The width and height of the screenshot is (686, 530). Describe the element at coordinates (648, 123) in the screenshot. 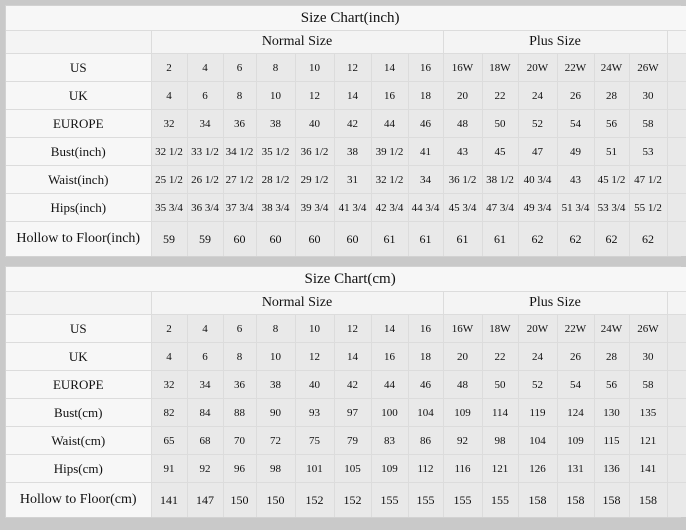

I see `cell-europe-14: 58` at that location.